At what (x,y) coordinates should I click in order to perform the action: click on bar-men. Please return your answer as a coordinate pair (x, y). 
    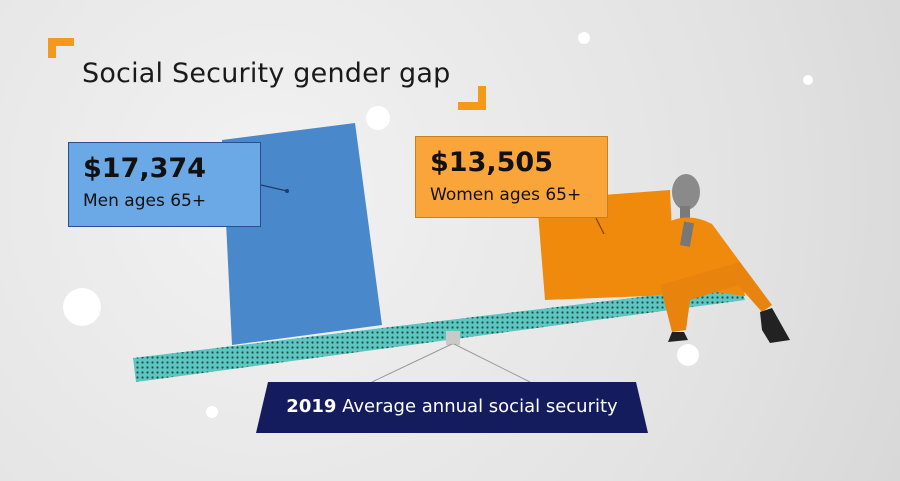
    Looking at the image, I should click on (302, 234).